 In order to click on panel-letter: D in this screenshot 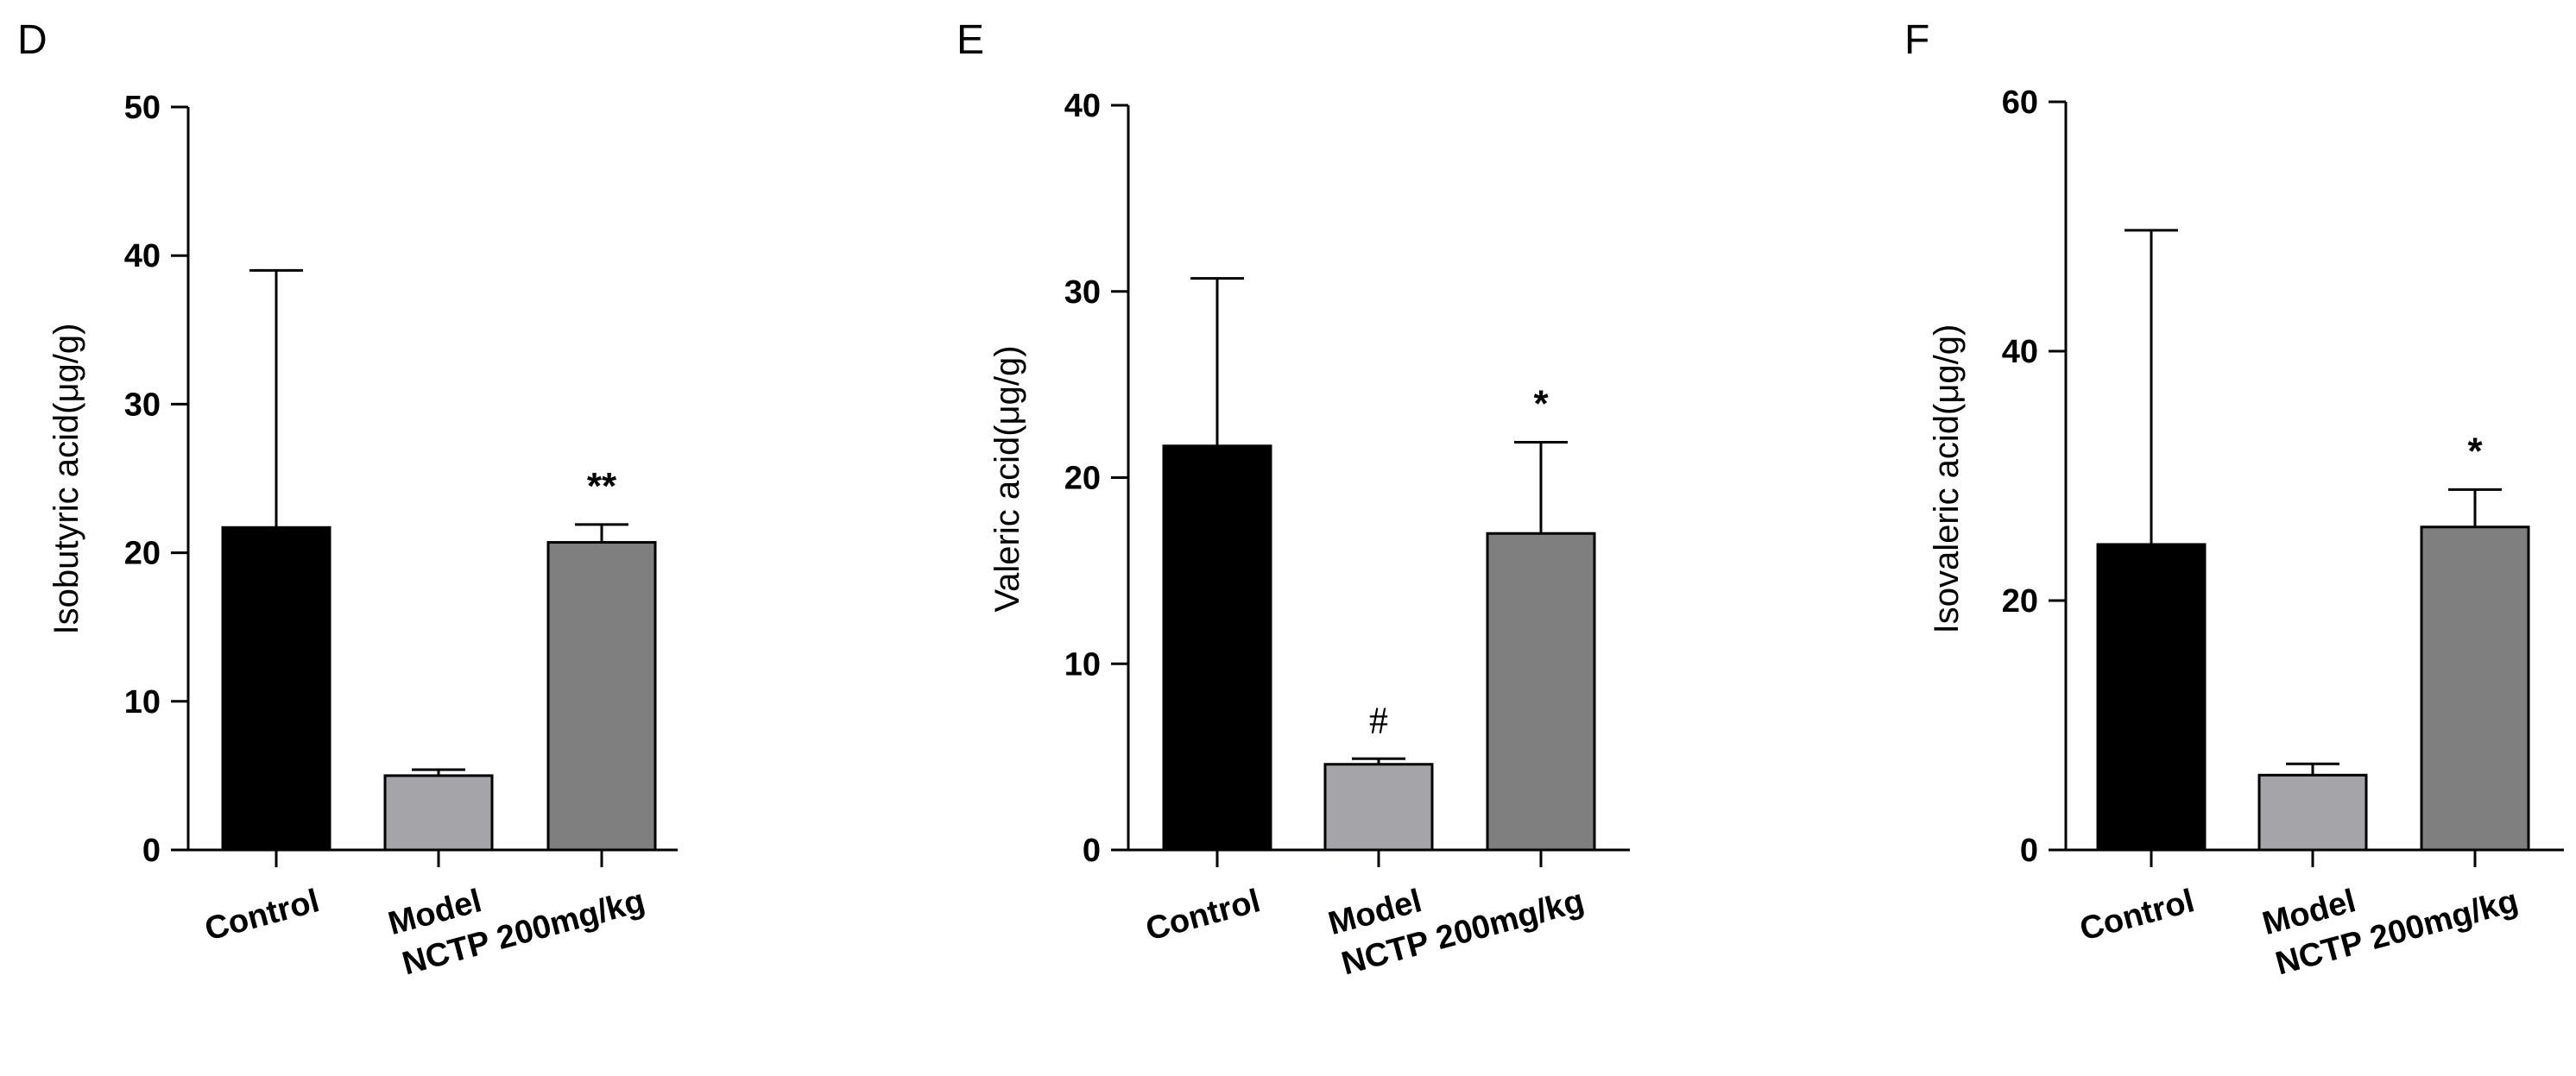, I will do `click(32, 40)`.